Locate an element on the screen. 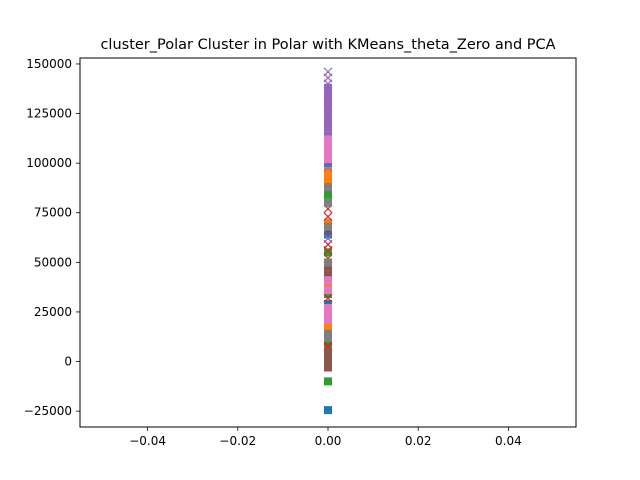 The height and width of the screenshot is (480, 640). x-tick-label: 0.04 is located at coordinates (508, 441).